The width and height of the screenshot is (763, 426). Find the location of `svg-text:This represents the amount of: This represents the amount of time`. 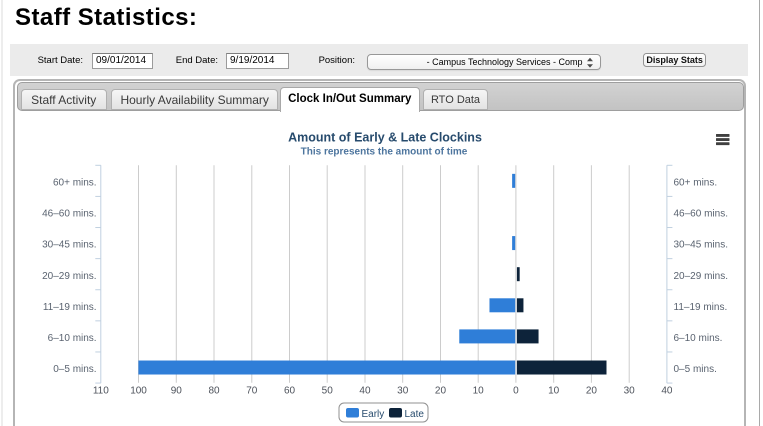

svg-text:This represents the amount of: This represents the amount of time is located at coordinates (384, 151).